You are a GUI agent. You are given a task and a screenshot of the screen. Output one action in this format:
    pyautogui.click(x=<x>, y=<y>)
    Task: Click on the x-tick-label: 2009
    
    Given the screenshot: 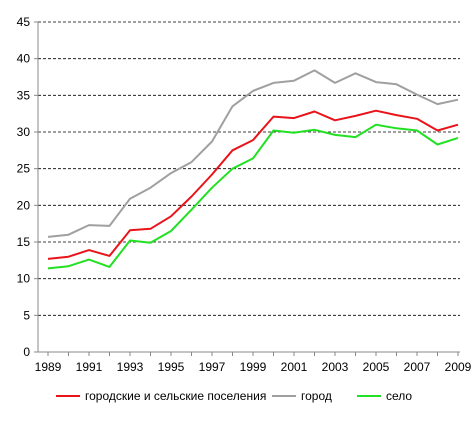 What is the action you would take?
    pyautogui.click(x=458, y=367)
    